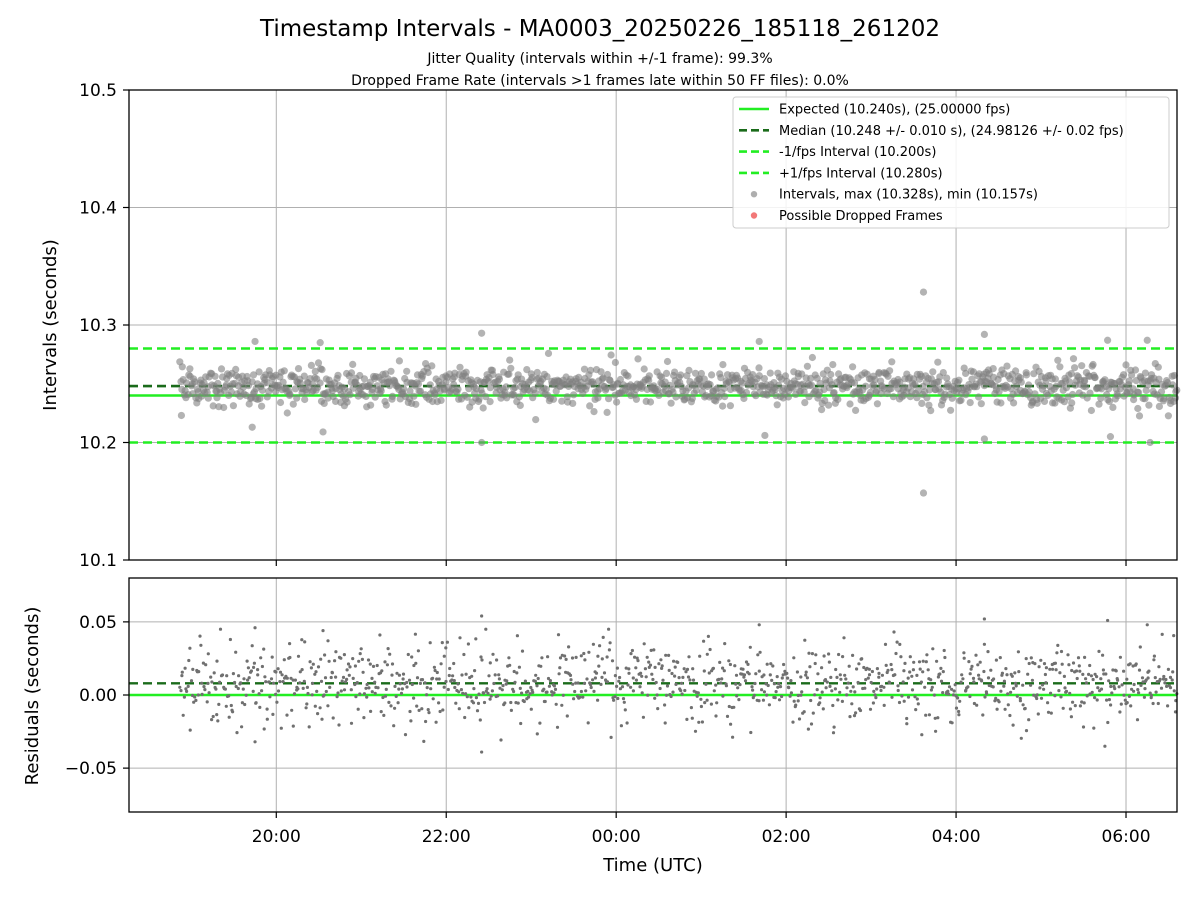 The width and height of the screenshot is (1200, 900). Describe the element at coordinates (446, 837) in the screenshot. I see `x-tick-label: 22:00` at that location.